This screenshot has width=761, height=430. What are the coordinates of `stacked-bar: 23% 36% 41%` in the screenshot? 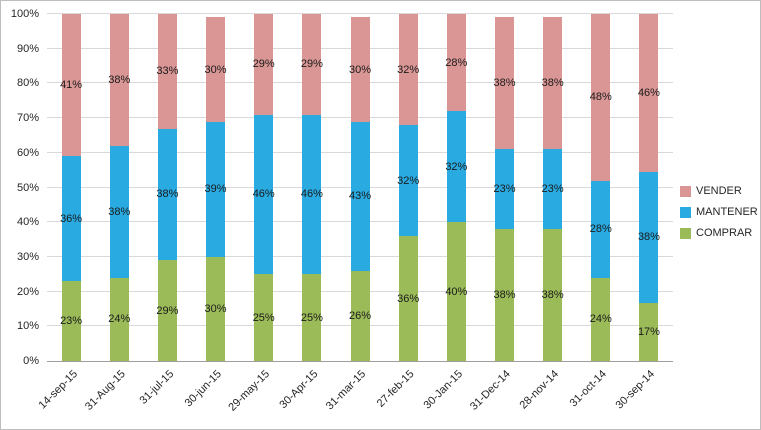 It's located at (71, 187).